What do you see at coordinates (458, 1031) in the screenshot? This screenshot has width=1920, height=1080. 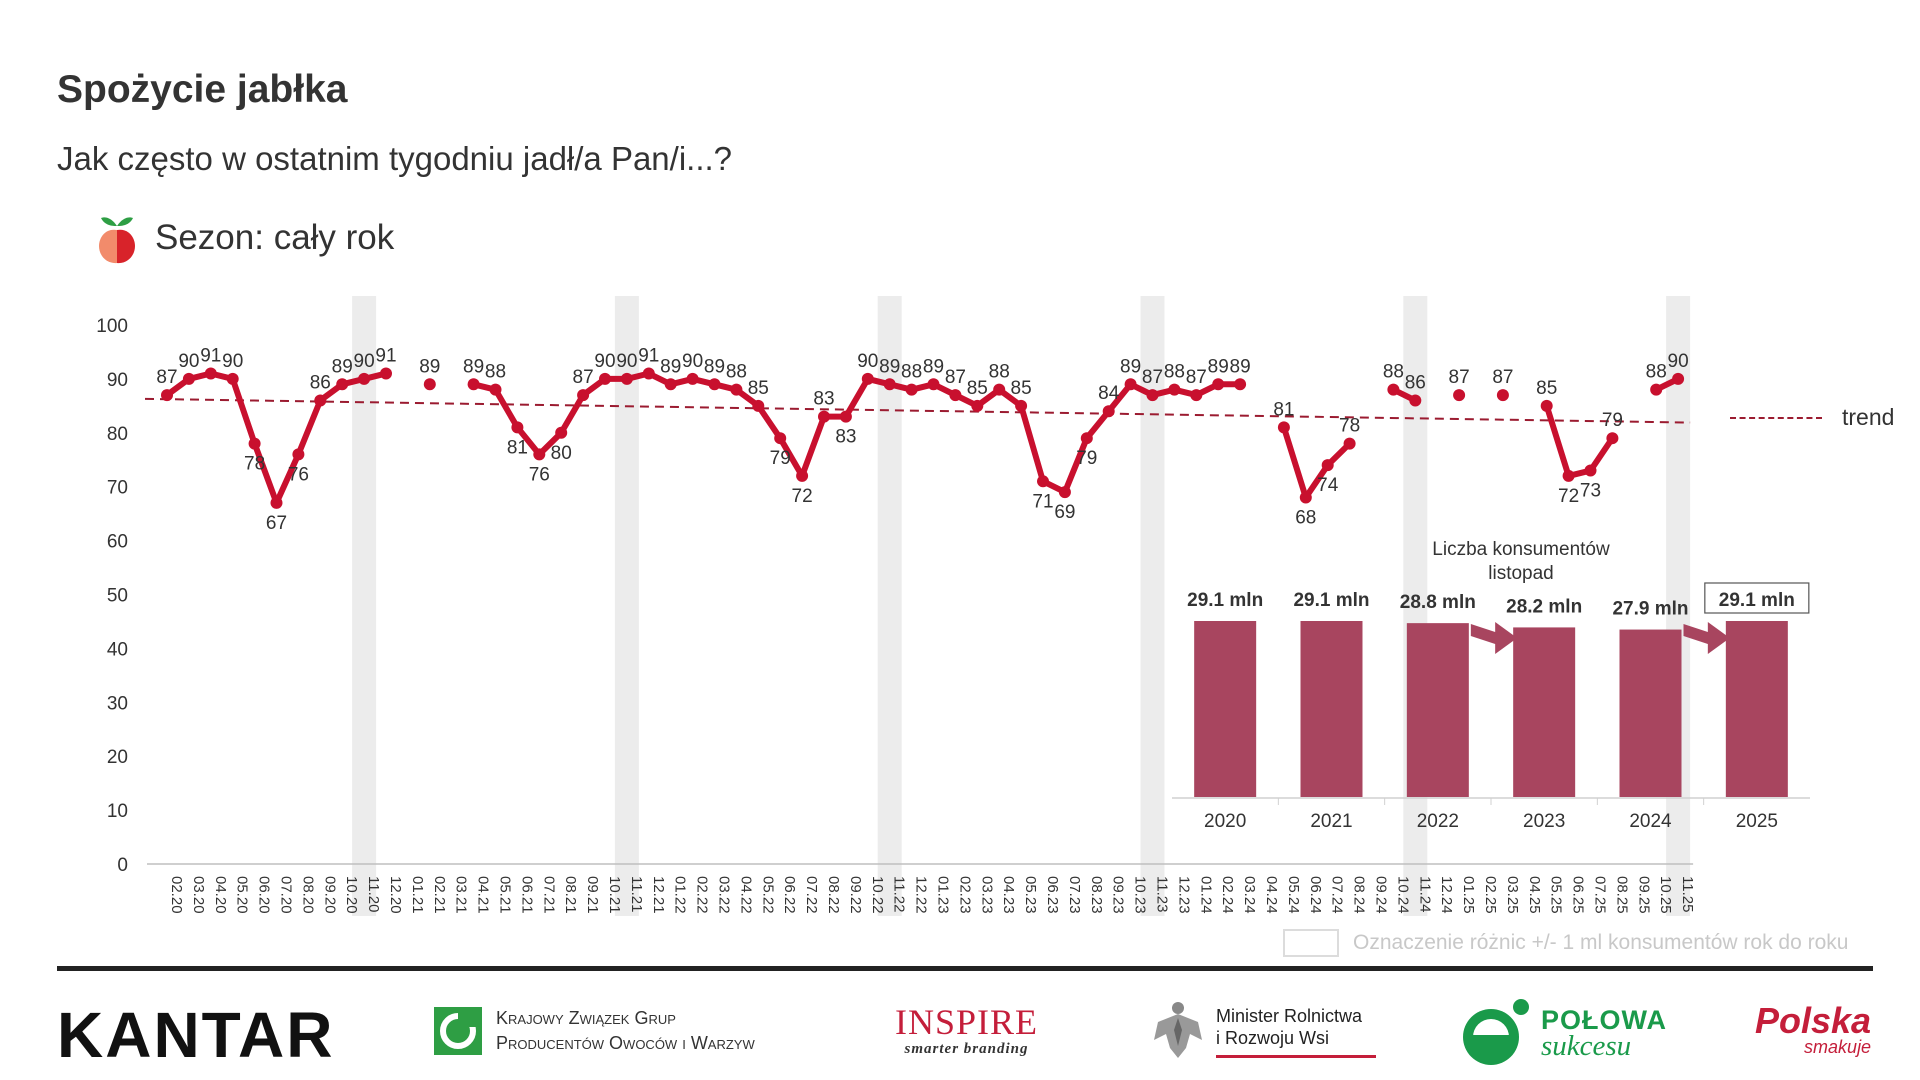 I see `kzg-emblem-icon` at bounding box center [458, 1031].